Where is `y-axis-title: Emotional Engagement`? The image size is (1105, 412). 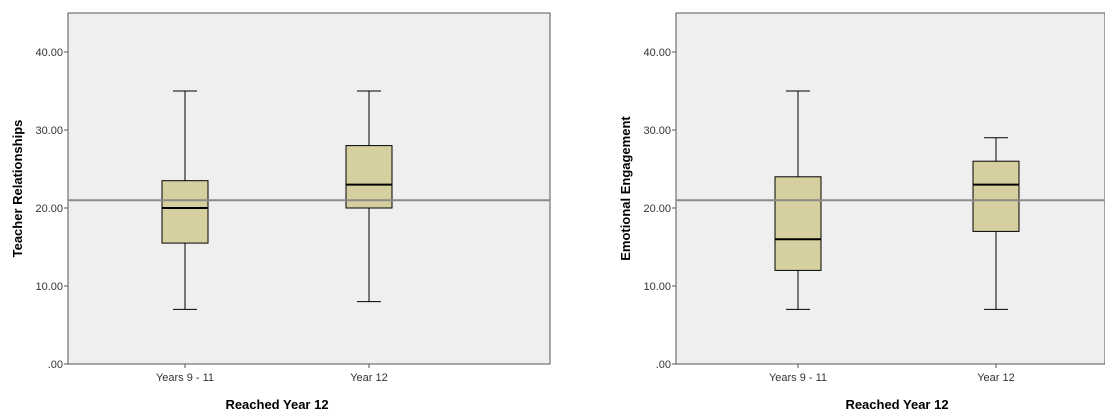 y-axis-title: Emotional Engagement is located at coordinates (625, 188).